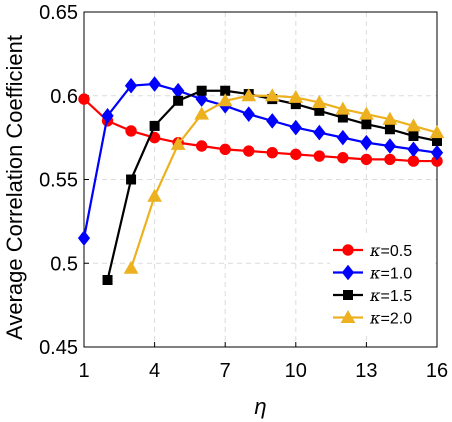 This screenshot has width=452, height=422. I want to click on legend-label: κ=2.0, so click(390, 318).